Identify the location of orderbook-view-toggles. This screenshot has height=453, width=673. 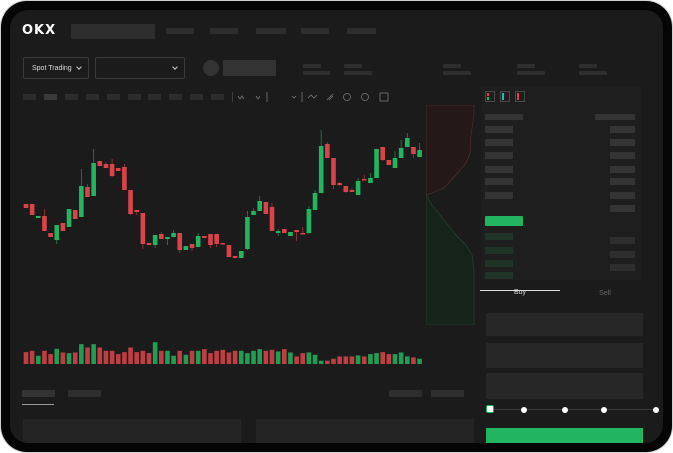
(510, 97).